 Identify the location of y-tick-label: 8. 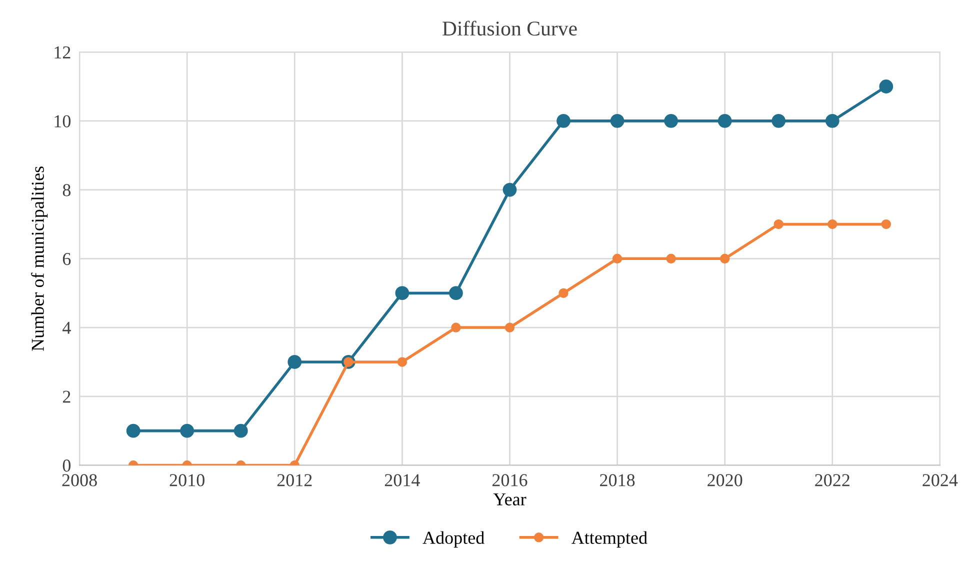
(66, 190).